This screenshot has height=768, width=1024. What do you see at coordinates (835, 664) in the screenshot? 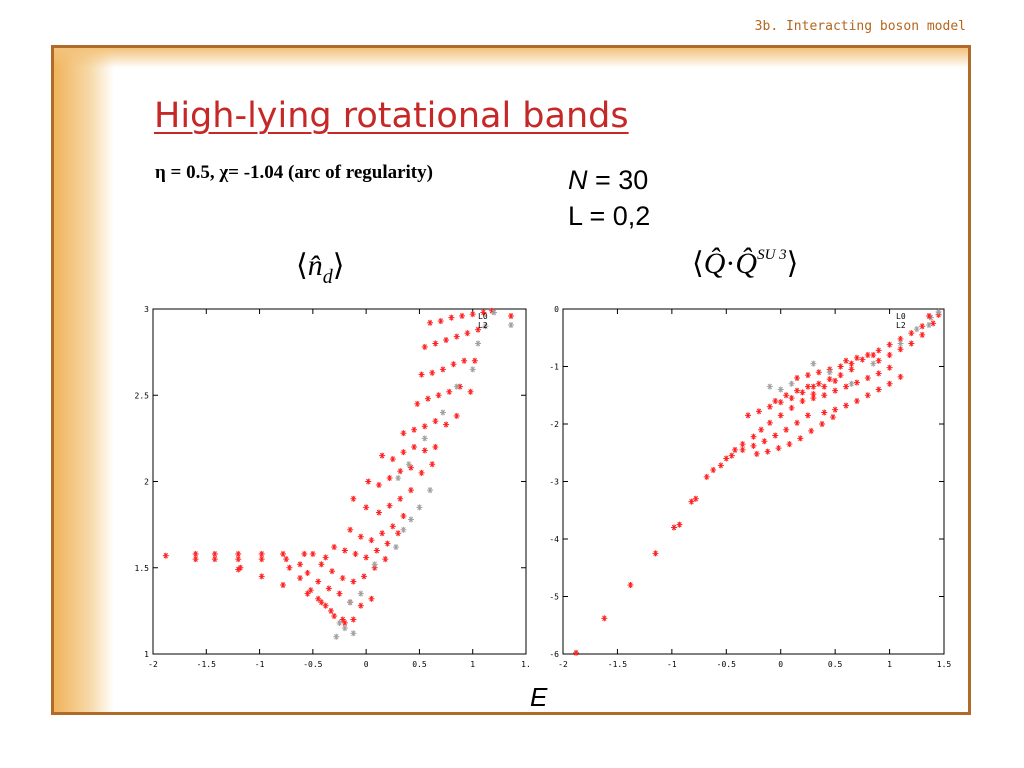
I see `x-tick-label: 0.5` at bounding box center [835, 664].